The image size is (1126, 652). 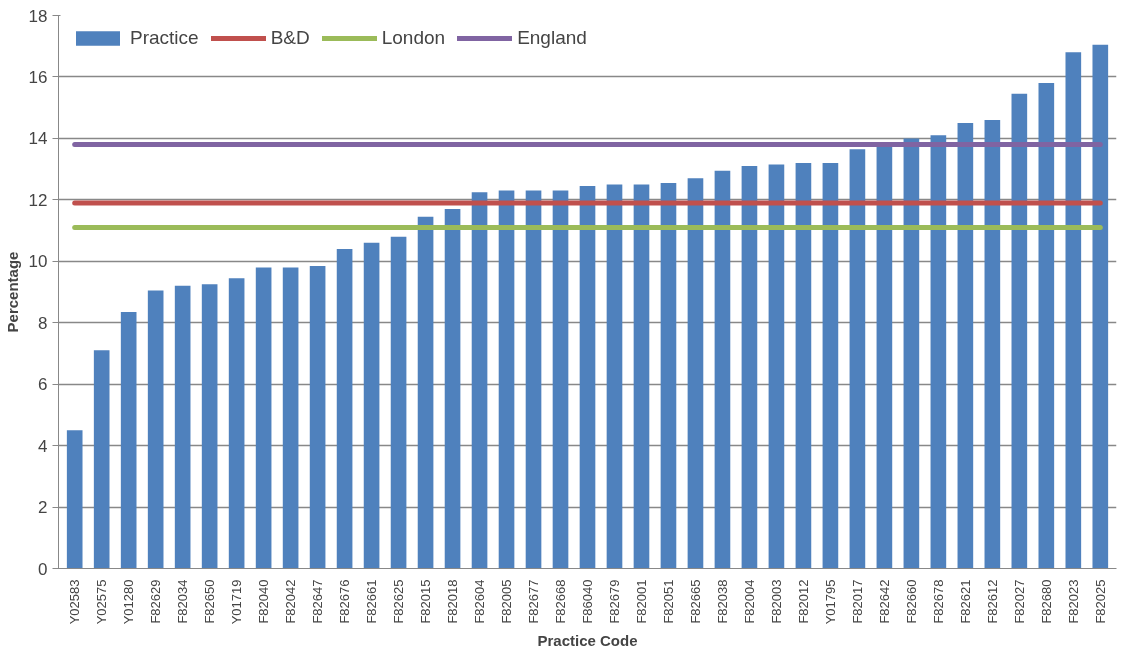 What do you see at coordinates (38, 16) in the screenshot?
I see `y-tick-label: 18` at bounding box center [38, 16].